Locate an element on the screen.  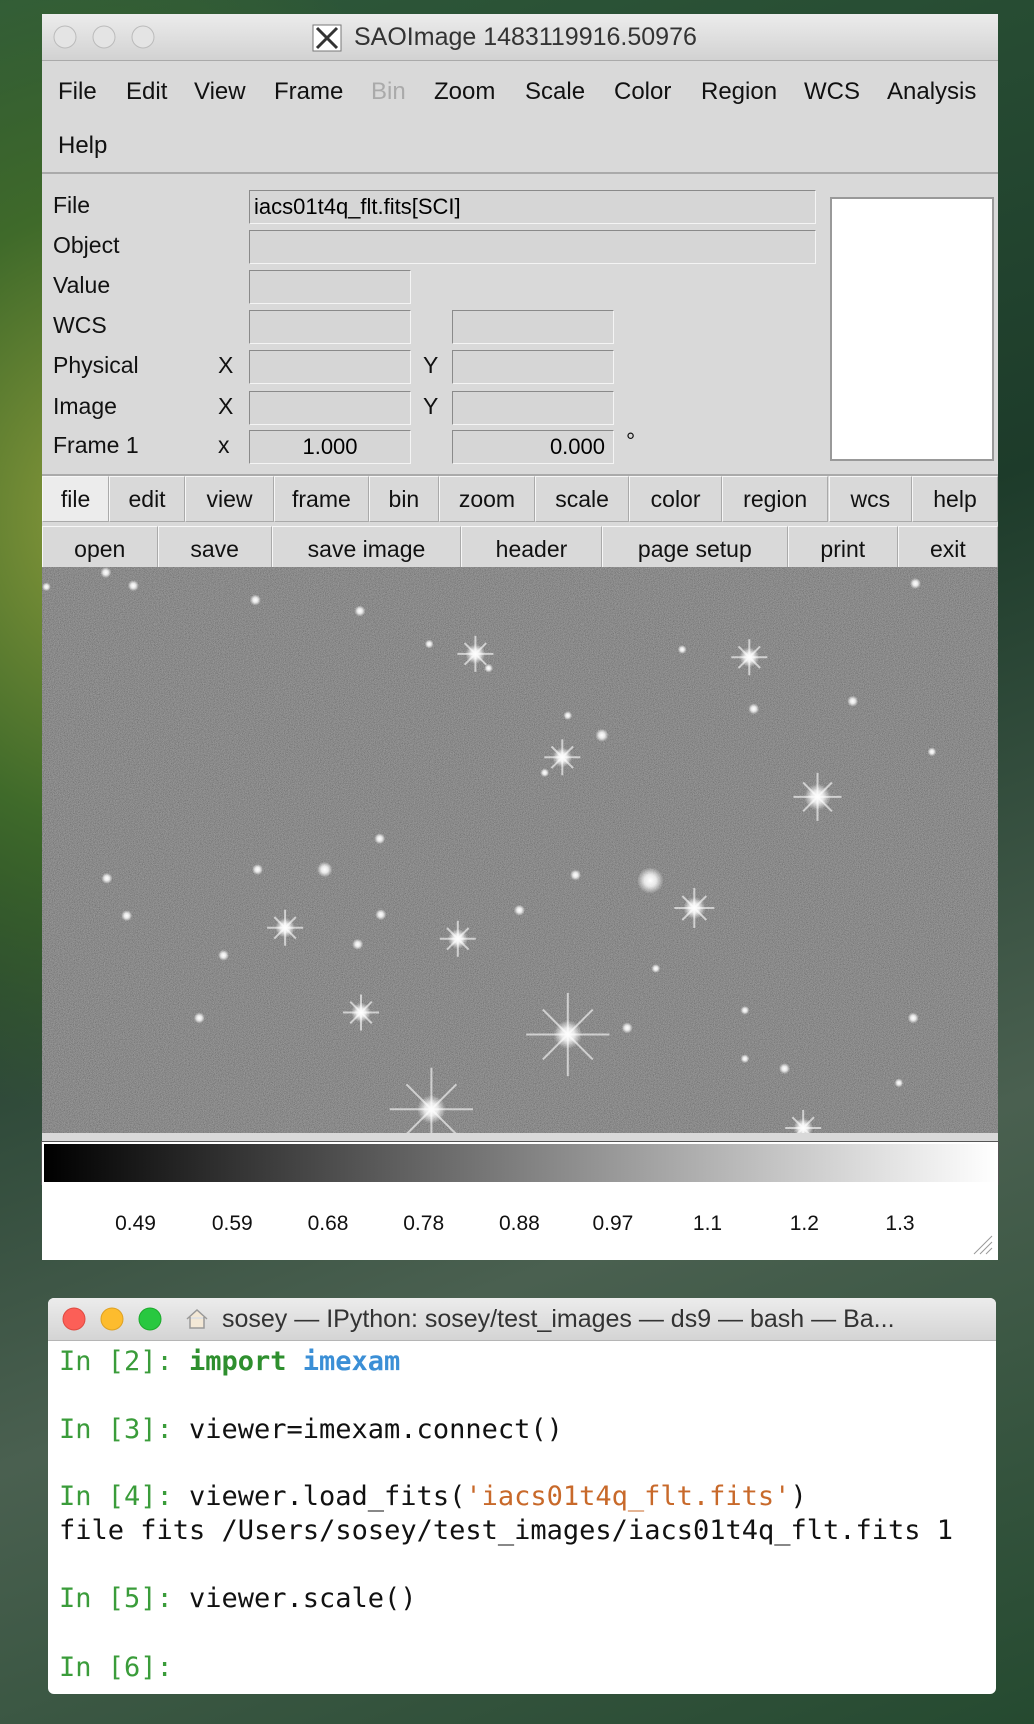
button: print is located at coordinates (842, 549).